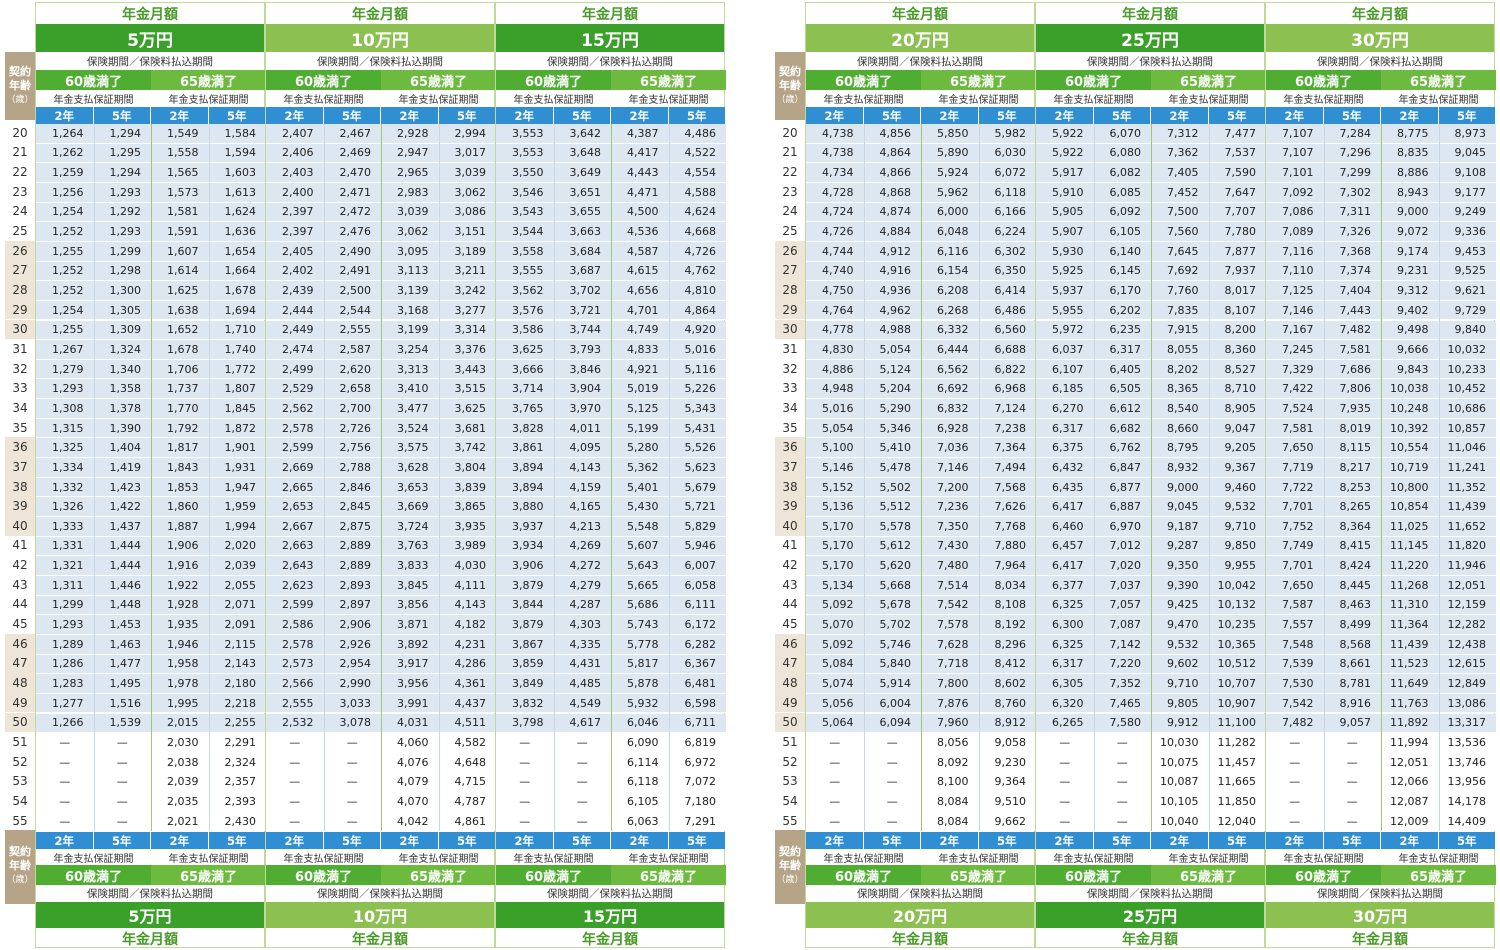  What do you see at coordinates (1180, 546) in the screenshot?
I see `table-cell: 9,287` at bounding box center [1180, 546].